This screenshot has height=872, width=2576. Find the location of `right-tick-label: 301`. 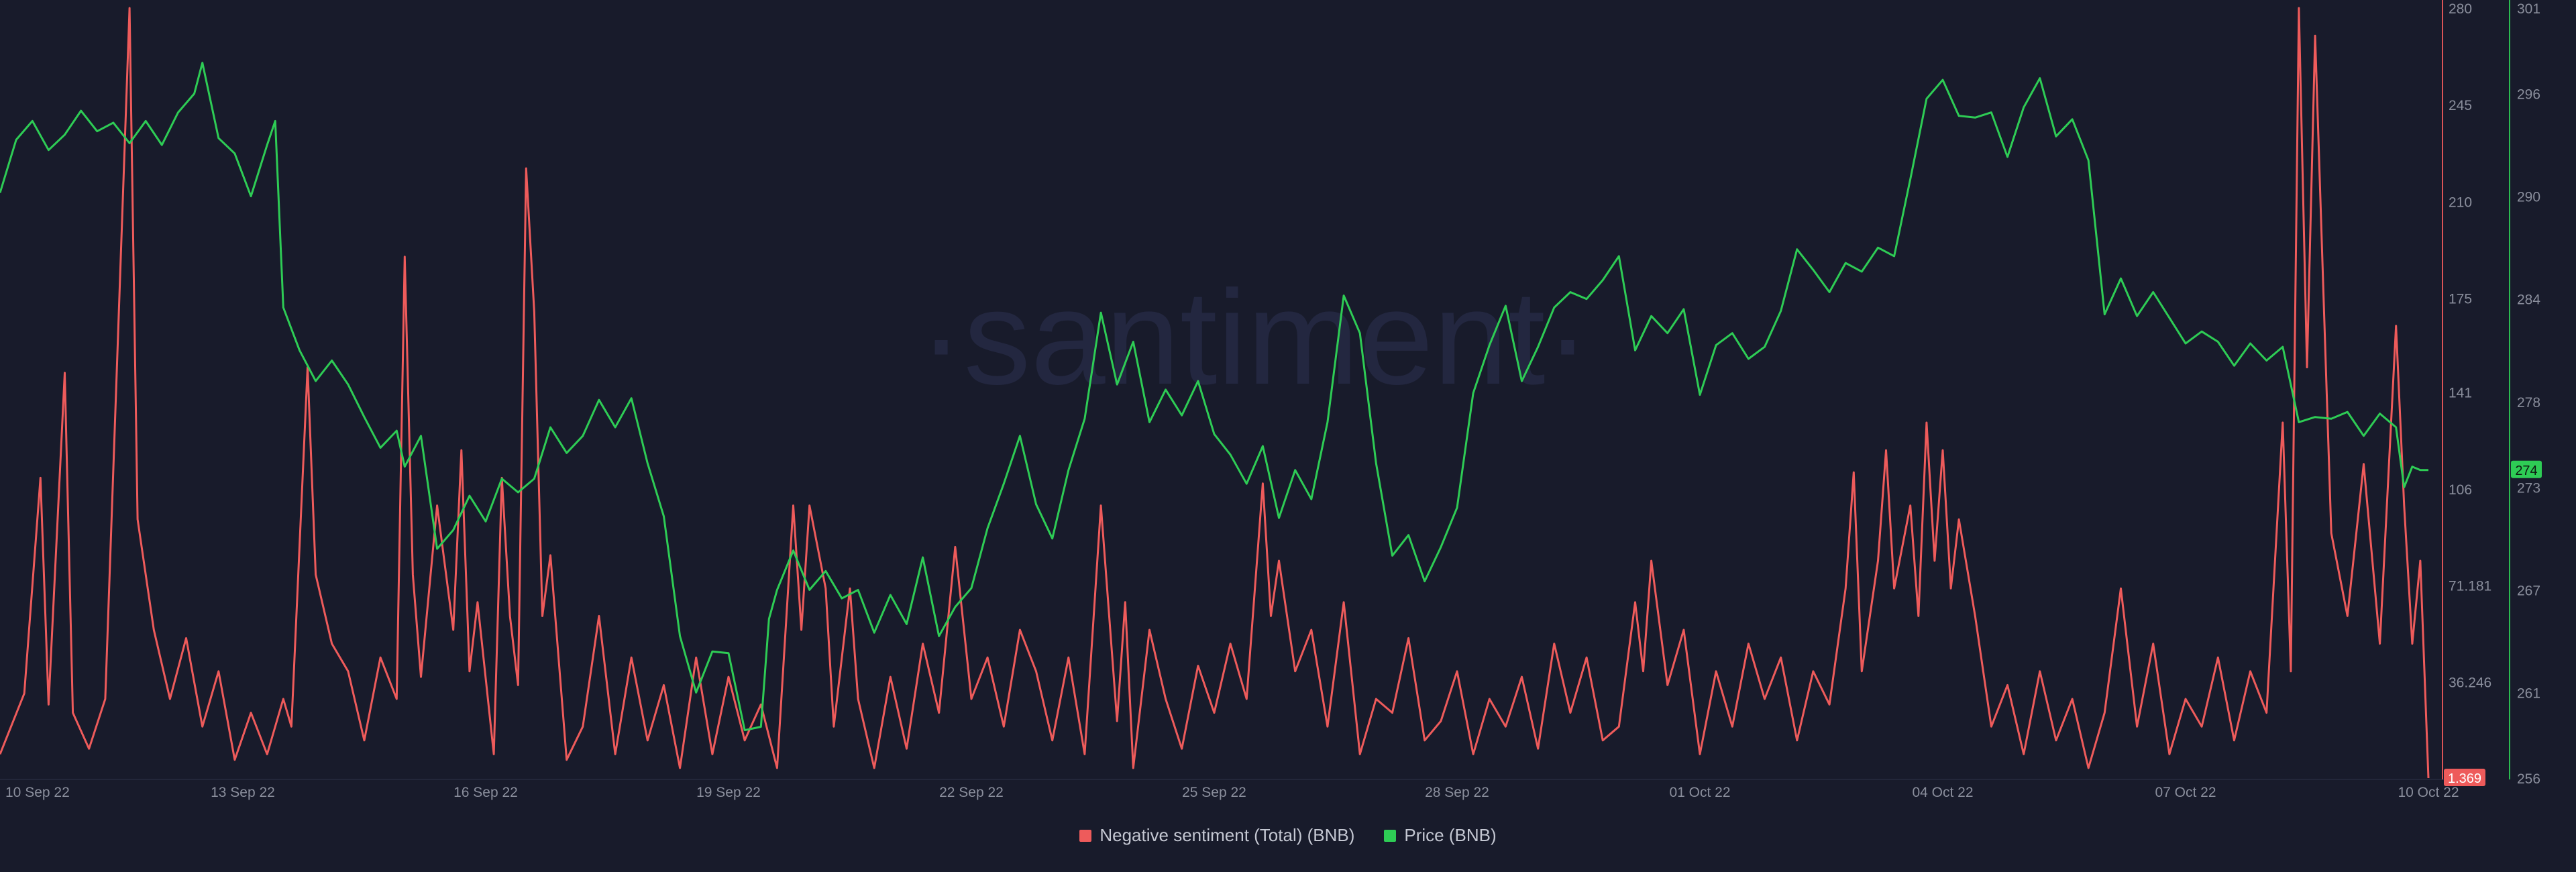

right-tick-label: 301 is located at coordinates (2528, 9).